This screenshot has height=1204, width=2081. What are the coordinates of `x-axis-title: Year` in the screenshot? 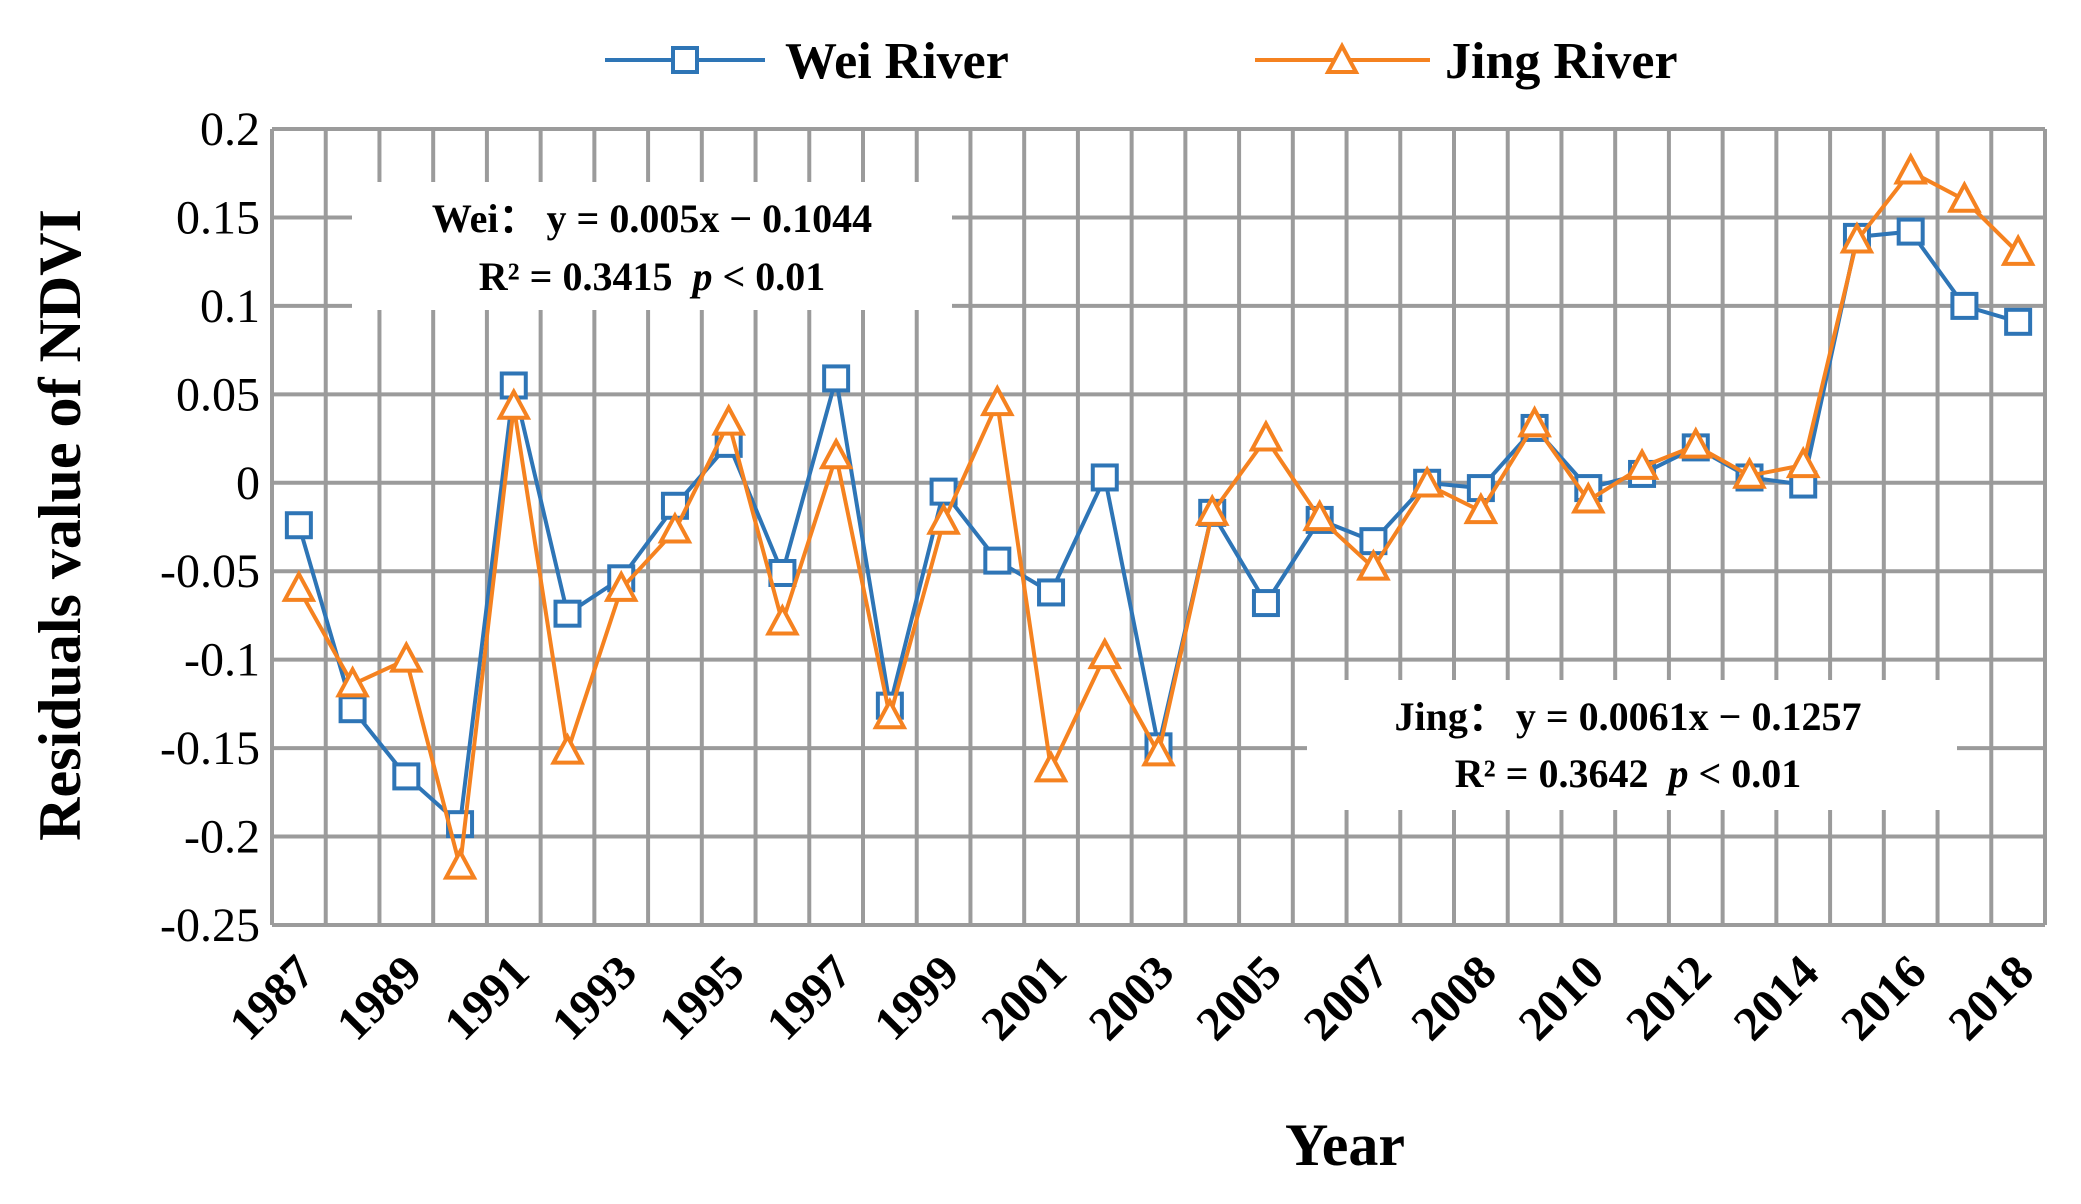 It's located at (1345, 1145).